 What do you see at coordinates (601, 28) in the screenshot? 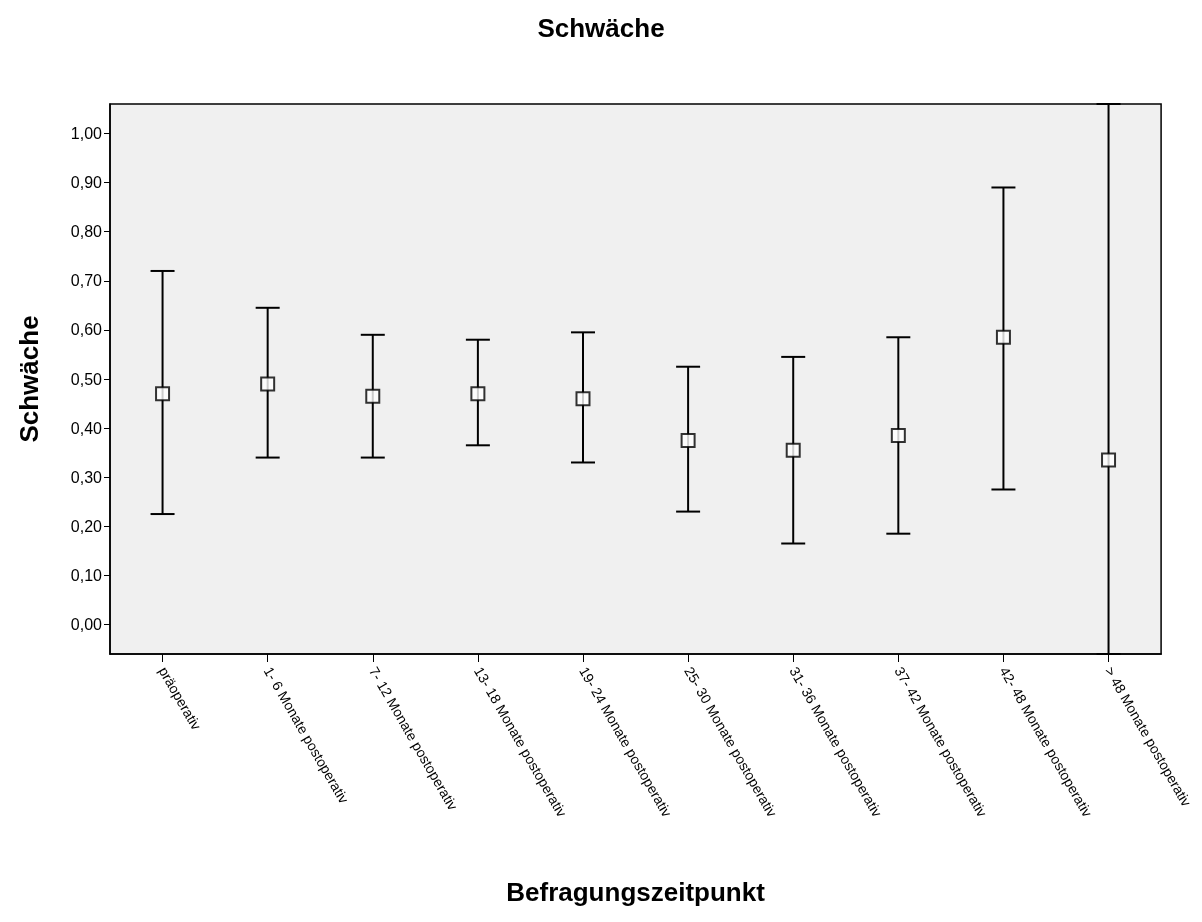
I see `chart-title: Schwäche` at bounding box center [601, 28].